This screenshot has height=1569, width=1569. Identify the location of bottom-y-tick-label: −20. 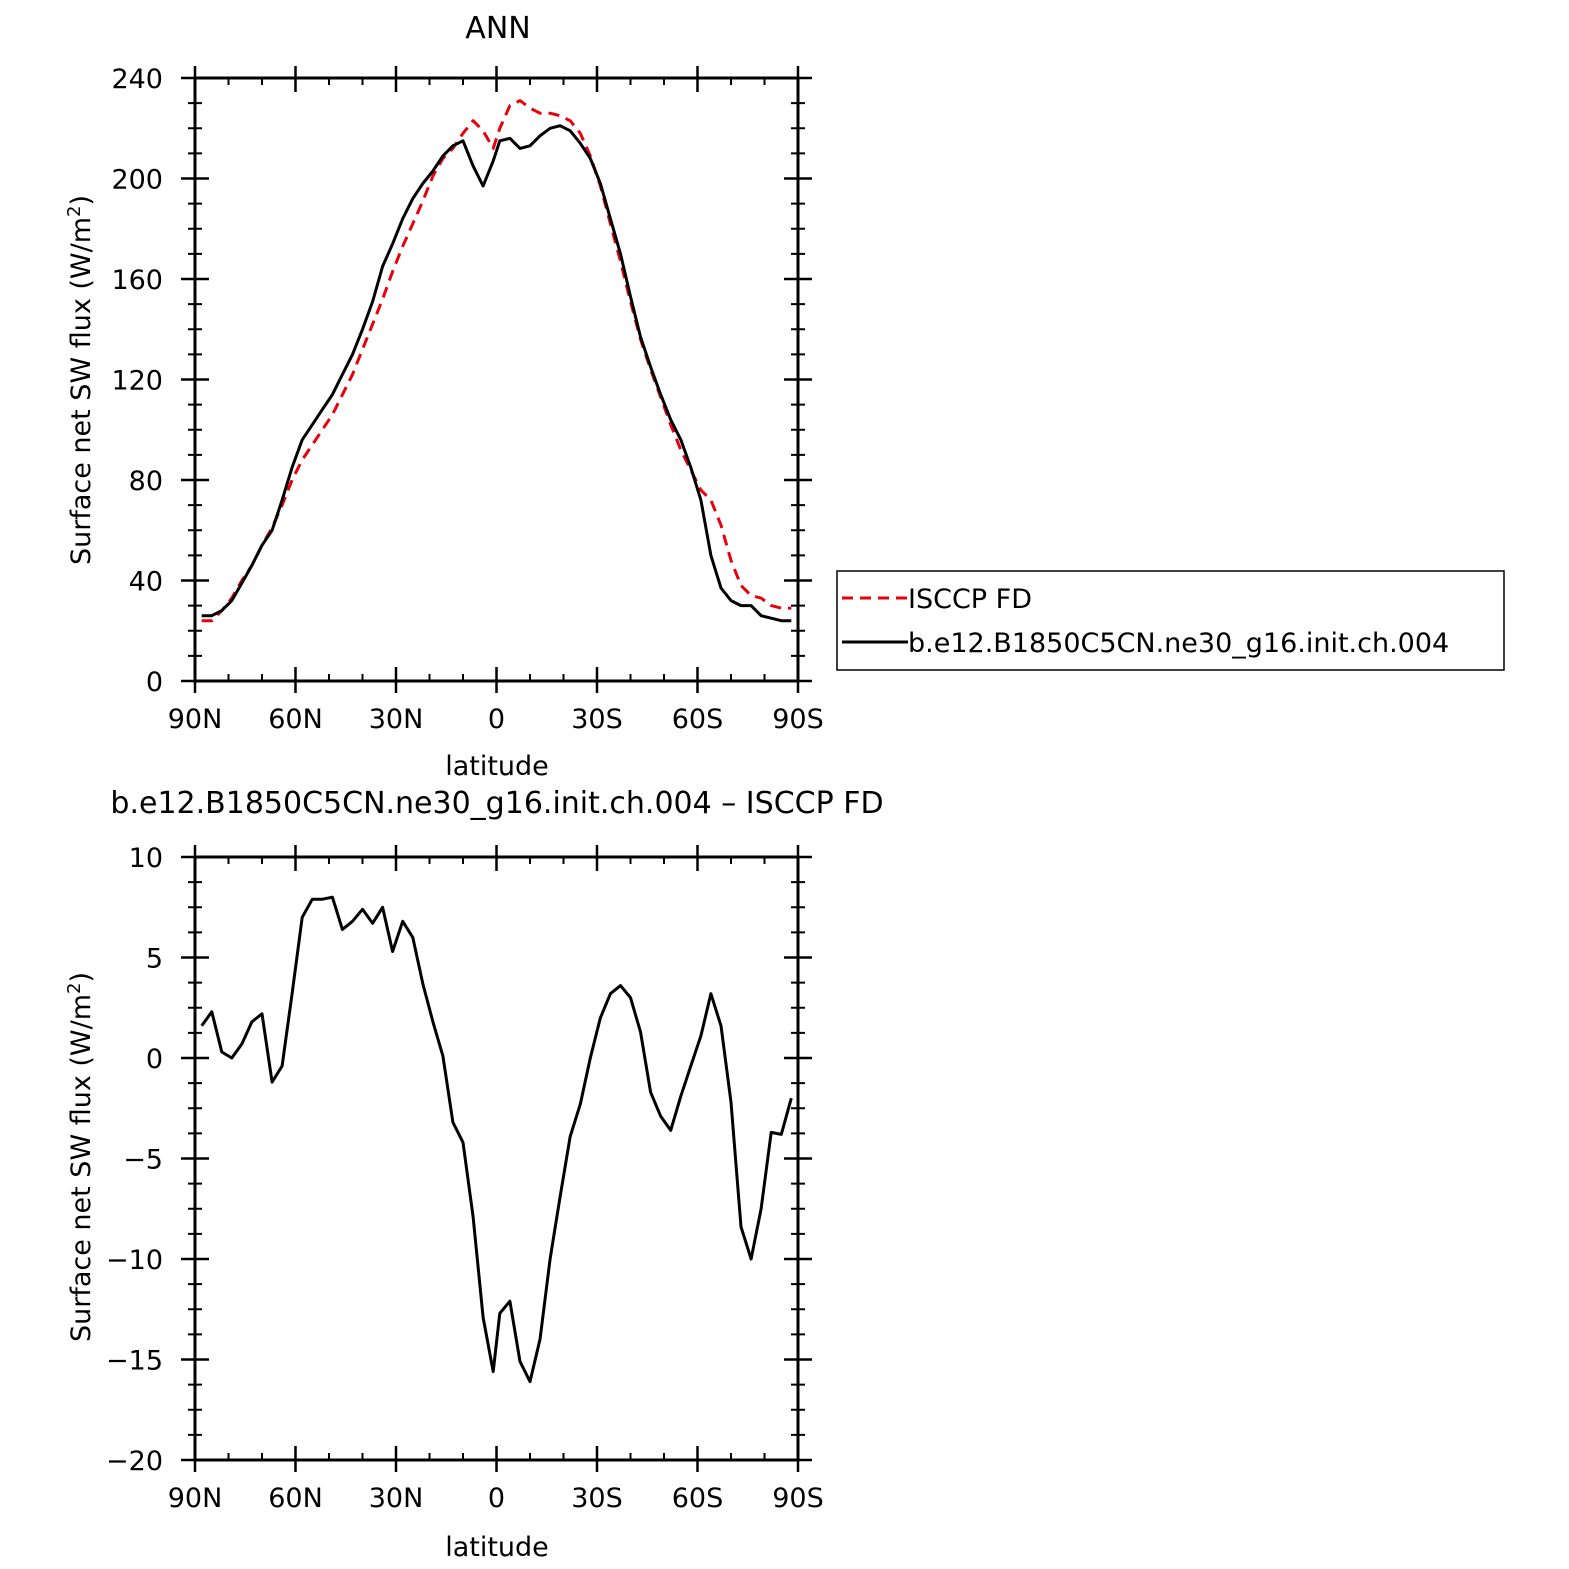
(134, 1461).